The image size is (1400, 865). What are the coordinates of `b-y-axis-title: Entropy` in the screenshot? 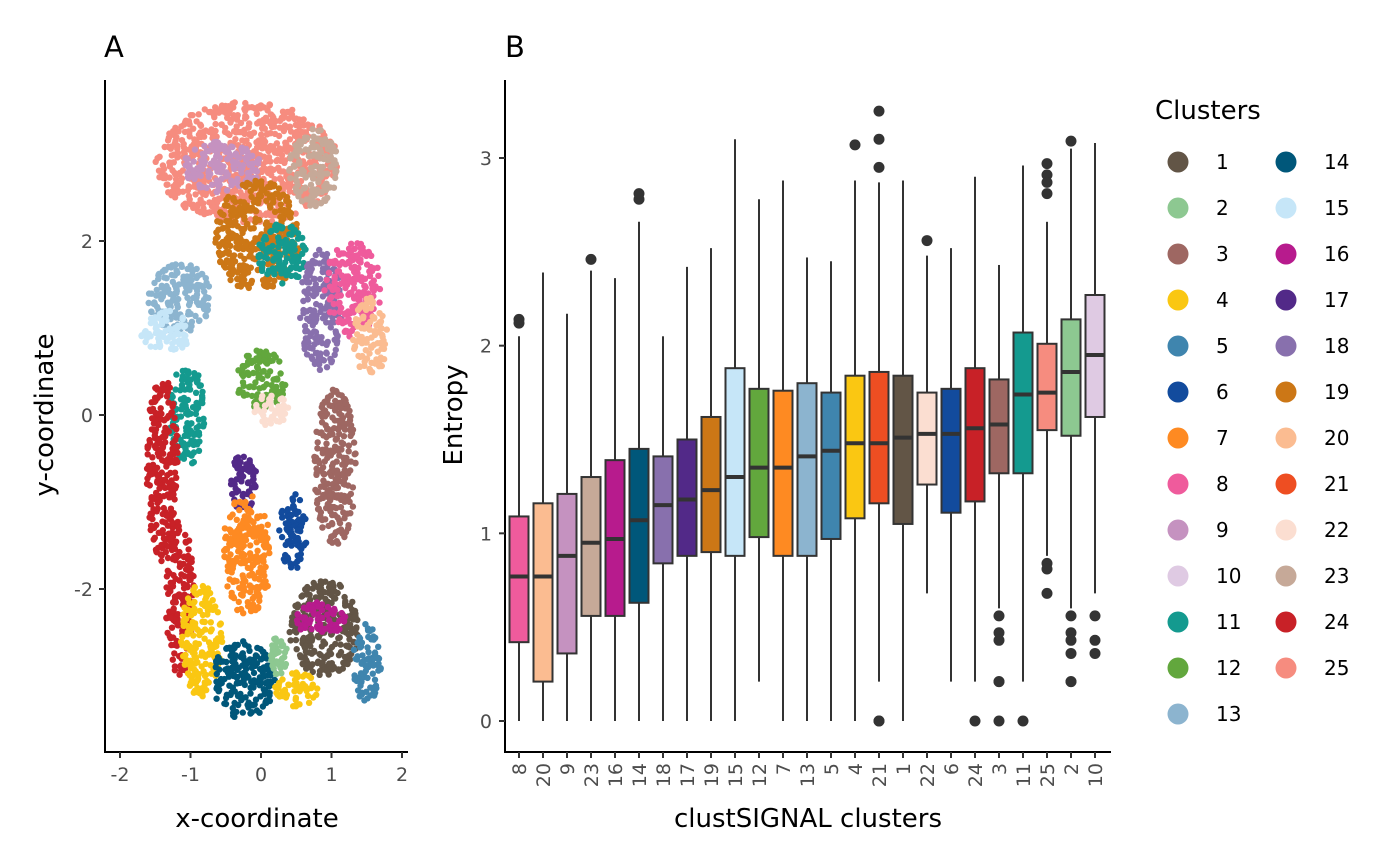 It's located at (454, 414).